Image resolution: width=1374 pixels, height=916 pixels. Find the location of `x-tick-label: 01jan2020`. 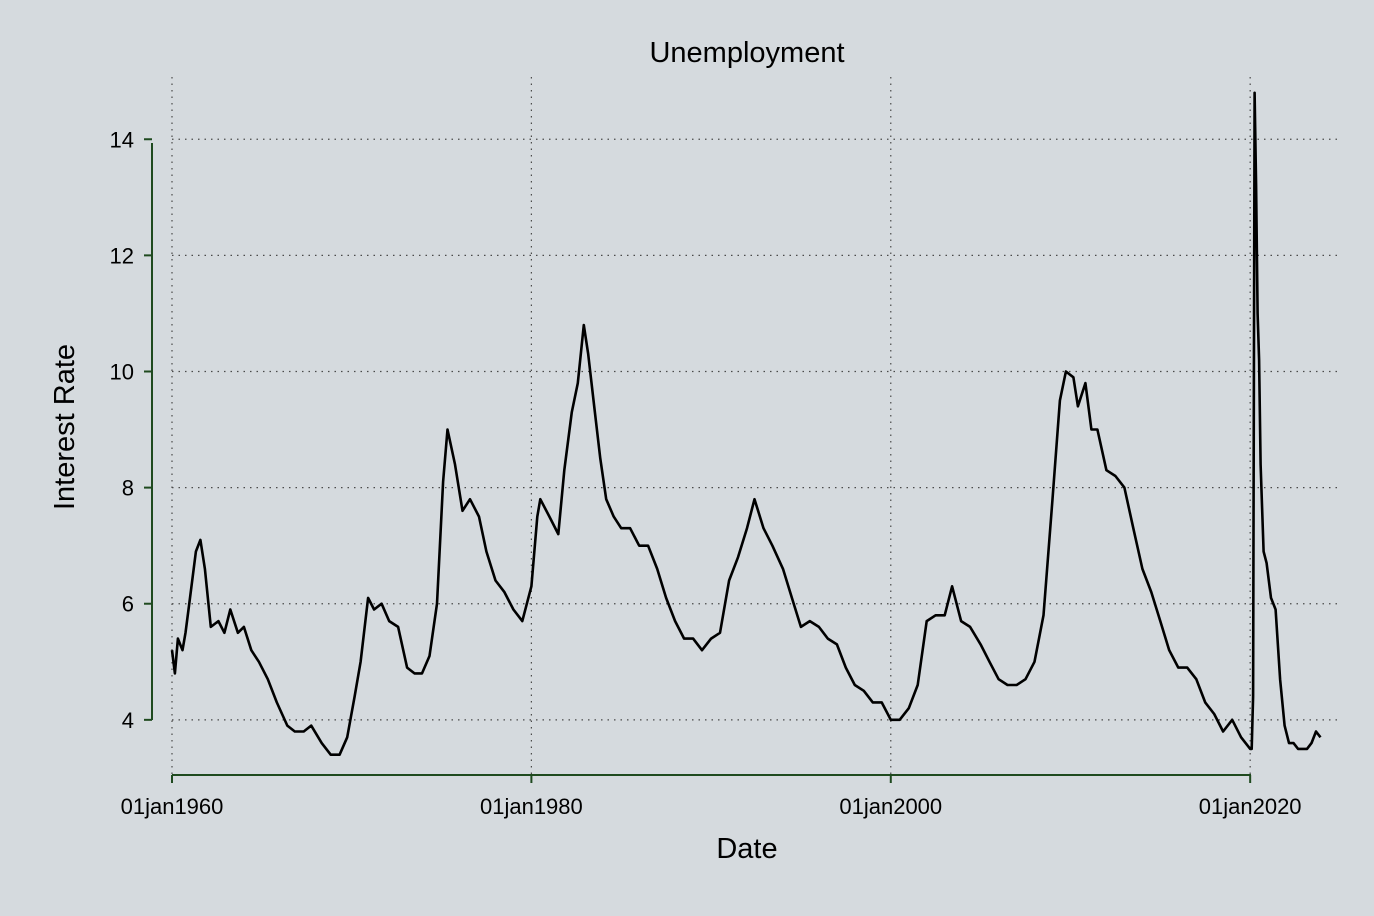

x-tick-label: 01jan2020 is located at coordinates (1250, 806).